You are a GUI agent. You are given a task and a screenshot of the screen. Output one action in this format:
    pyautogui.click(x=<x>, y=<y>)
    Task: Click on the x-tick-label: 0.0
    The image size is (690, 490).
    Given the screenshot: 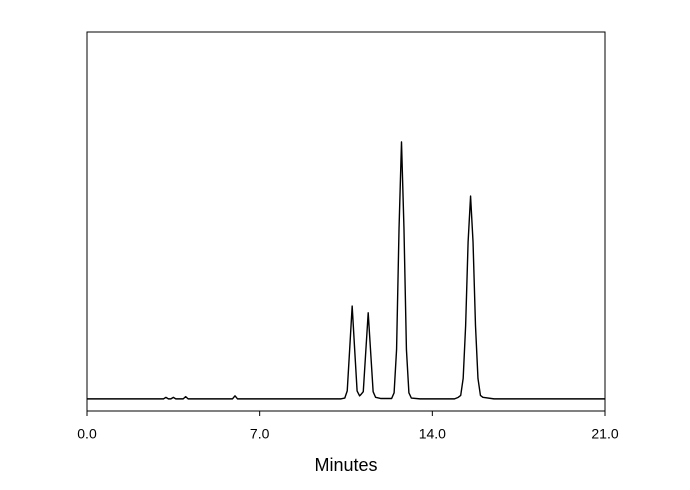 What is the action you would take?
    pyautogui.click(x=87, y=434)
    